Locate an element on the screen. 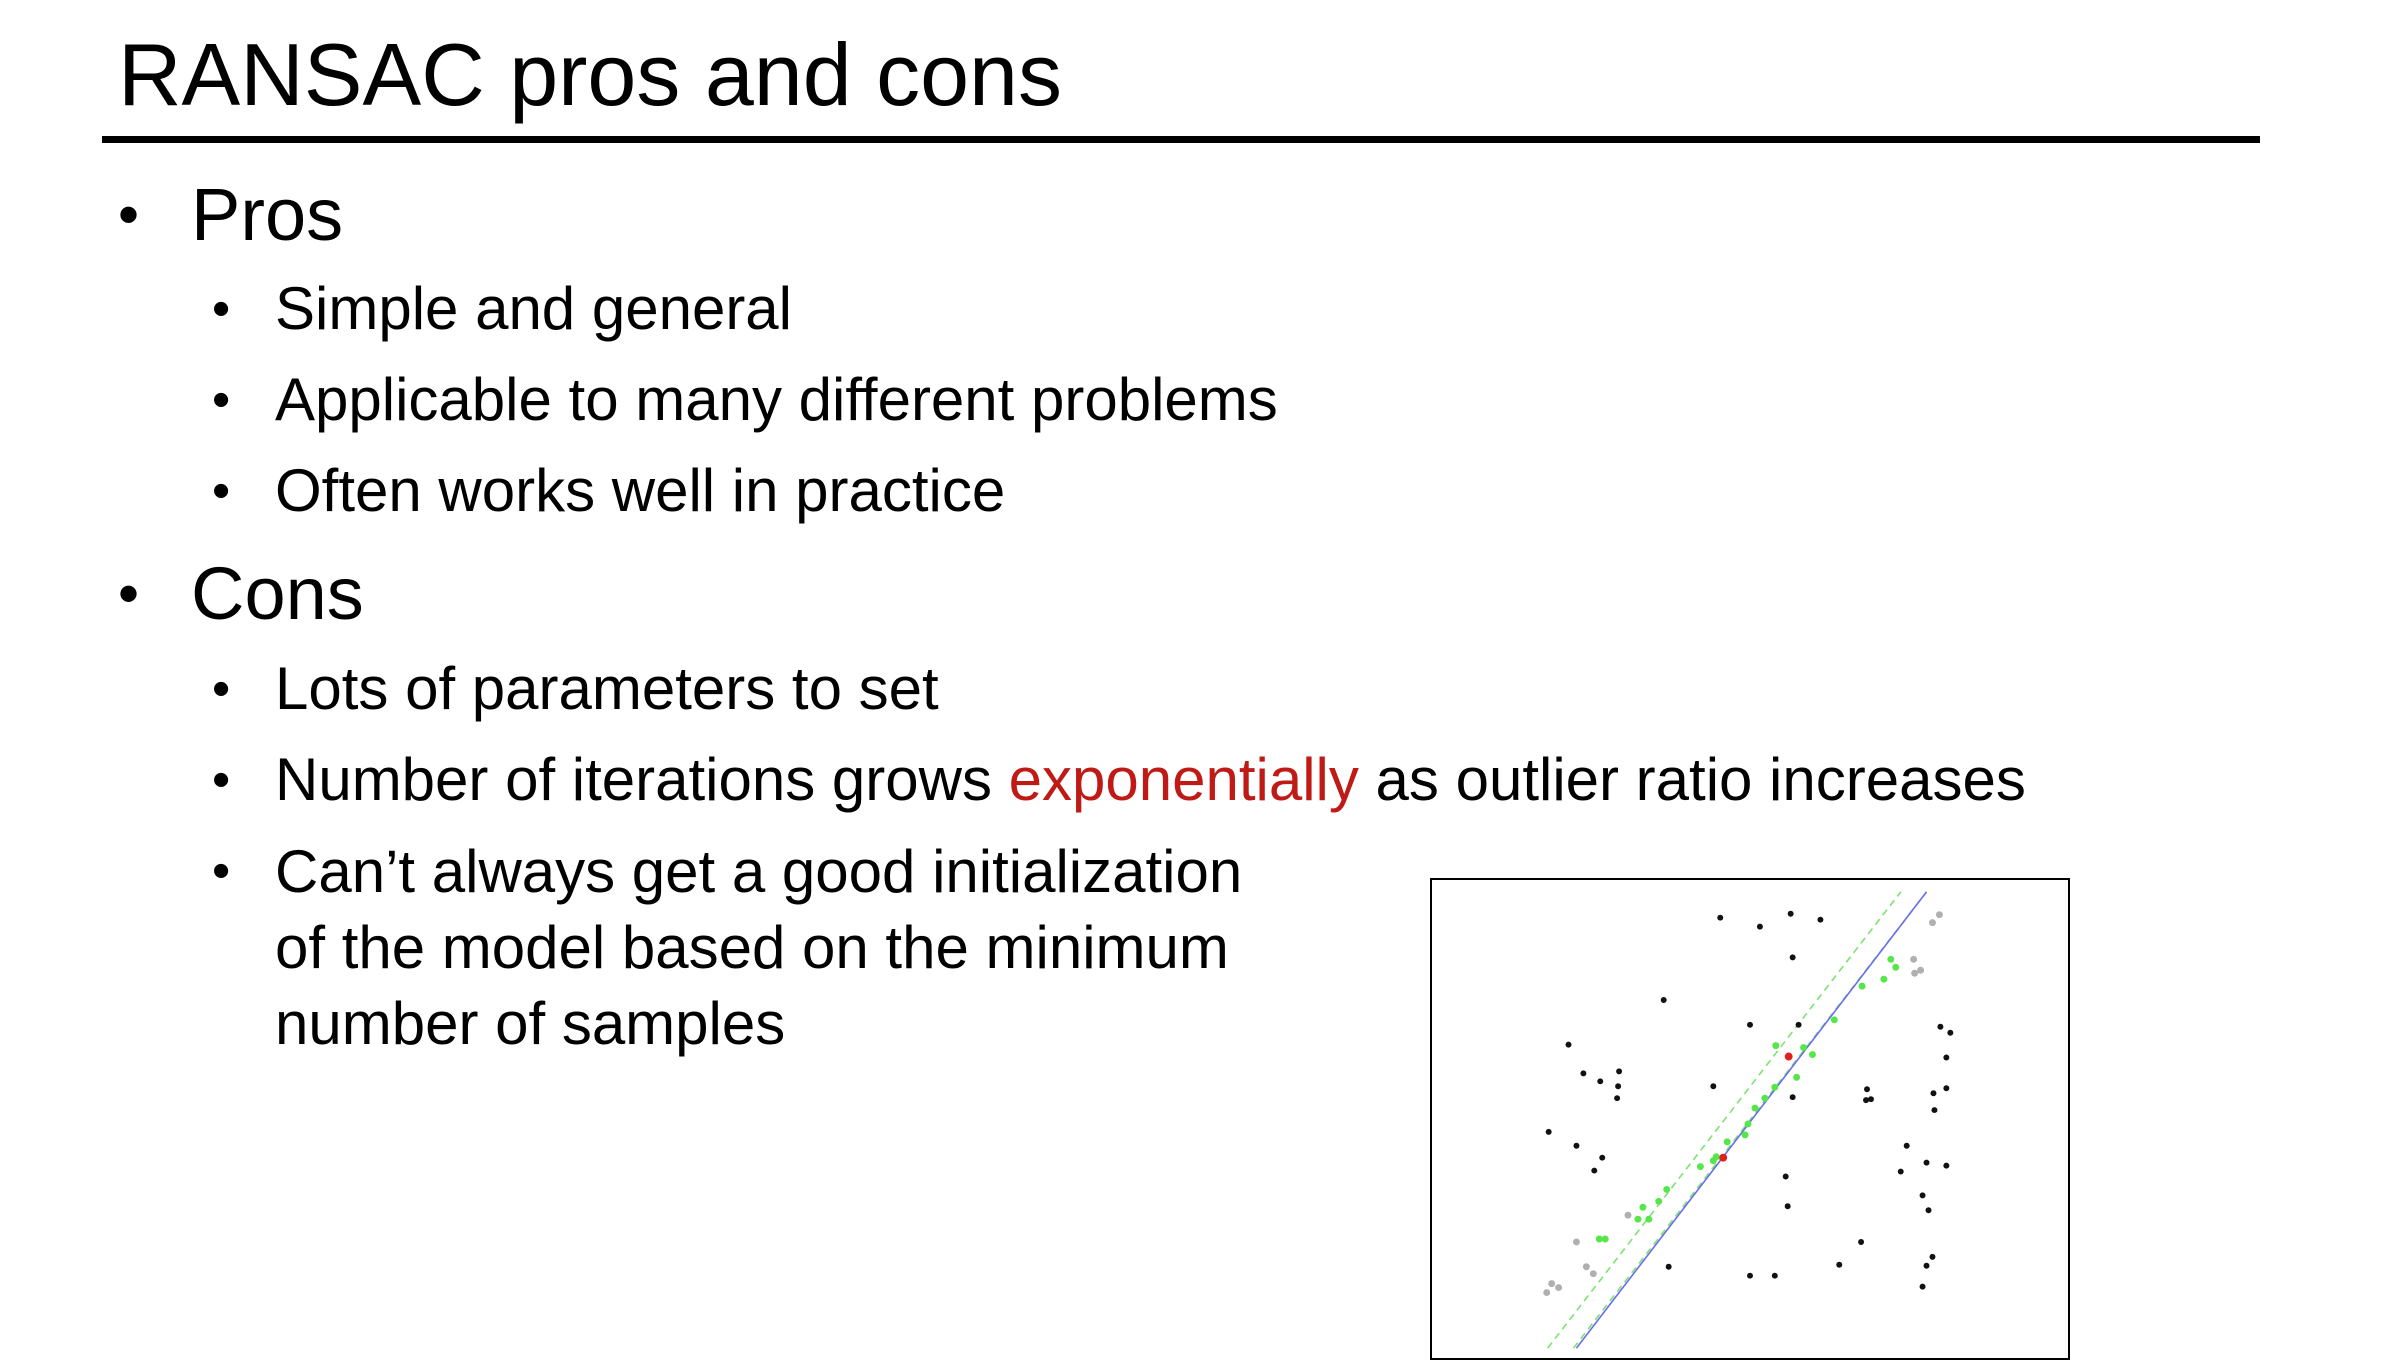  ransac-line-fit-figure is located at coordinates (1750, 1119).